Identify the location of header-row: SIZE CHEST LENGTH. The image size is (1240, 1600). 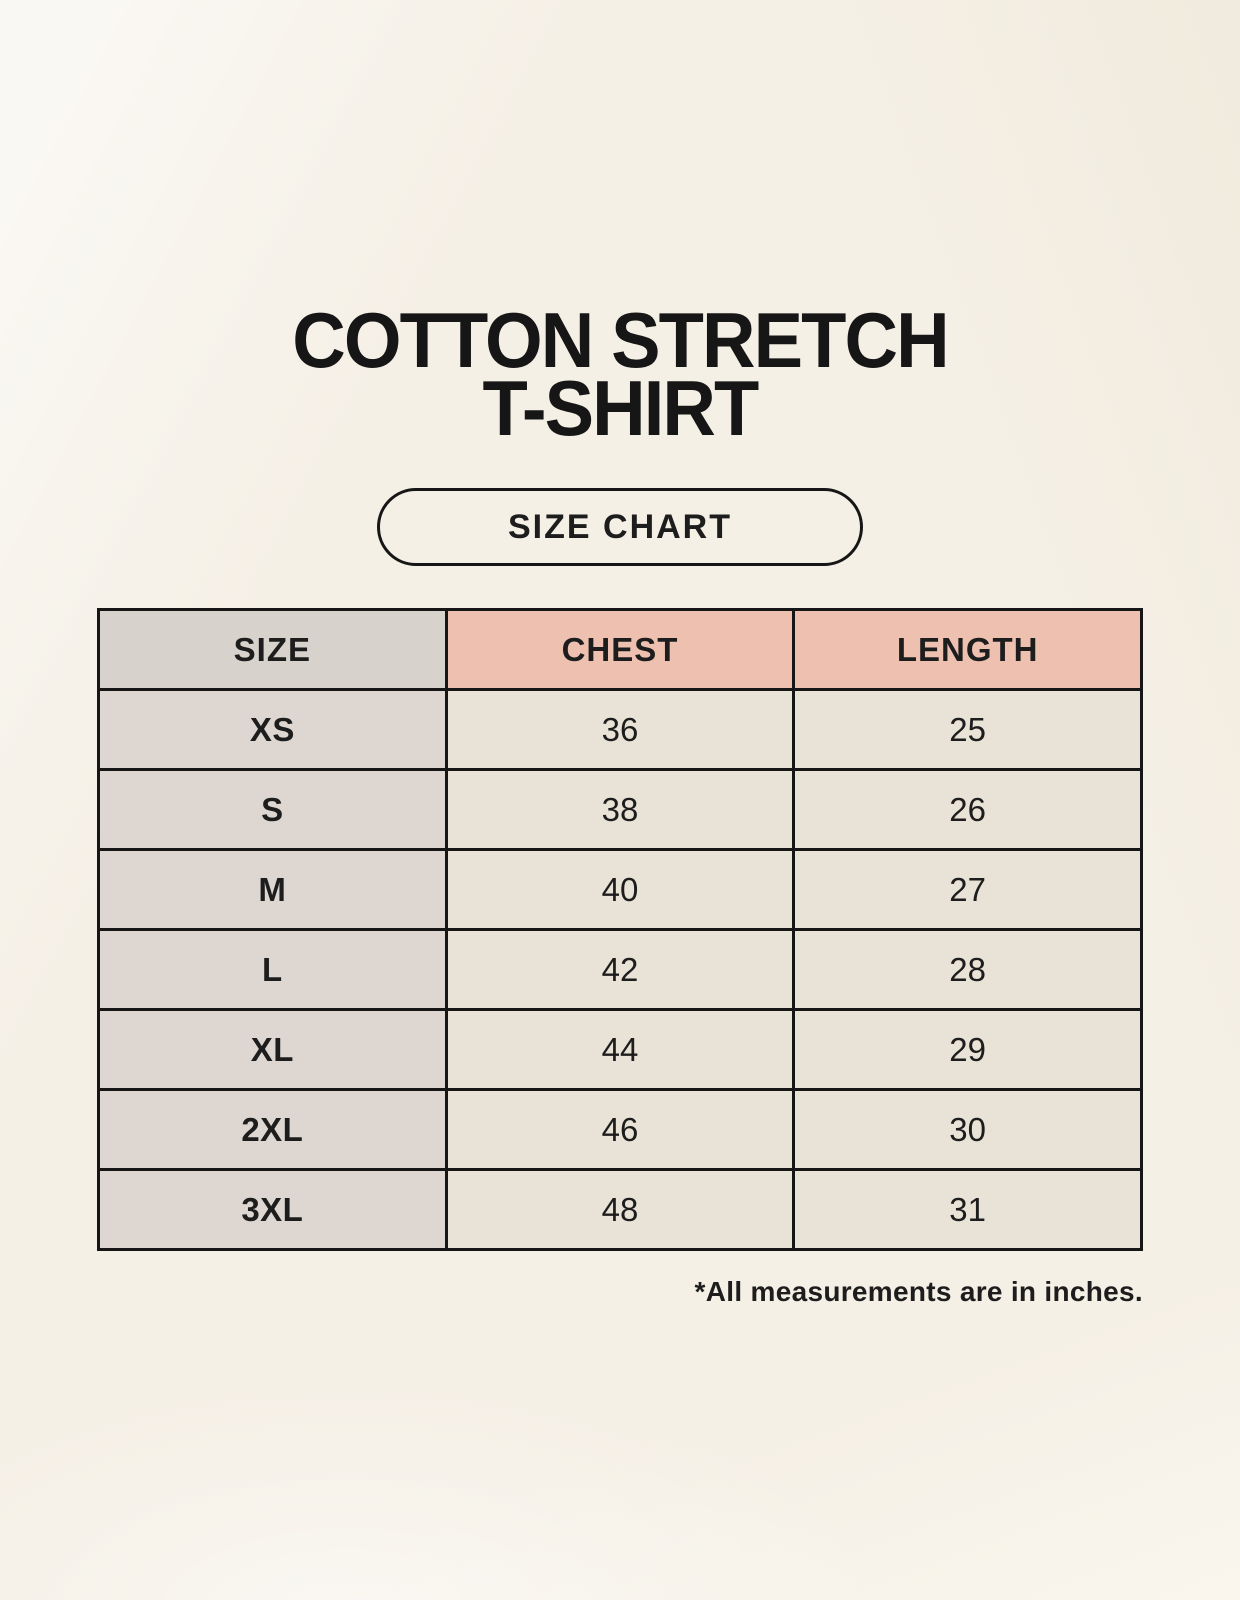
(620, 649).